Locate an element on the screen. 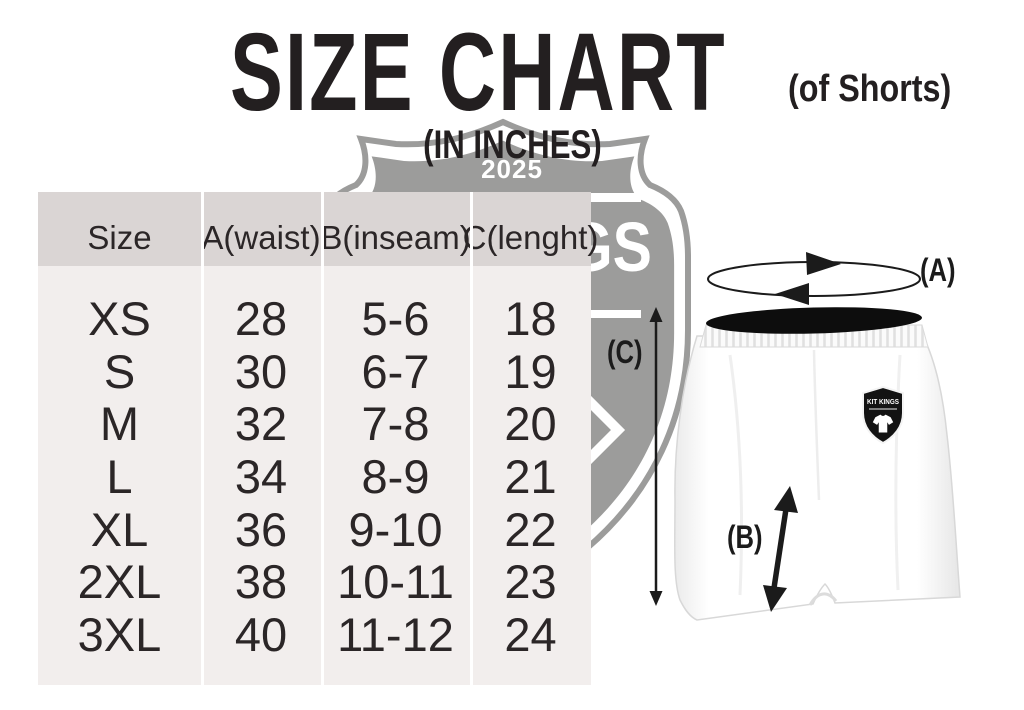  inseam-value: 8-9 is located at coordinates (395, 477).